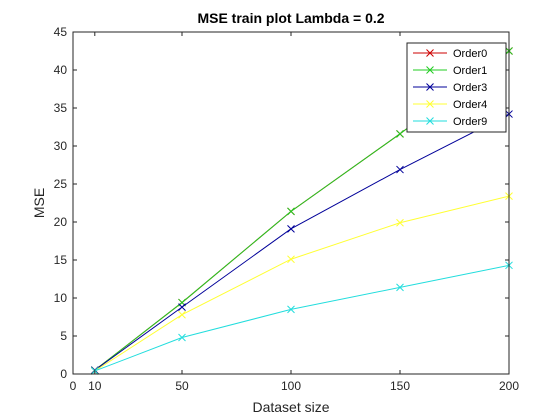  Describe the element at coordinates (470, 105) in the screenshot. I see `legend-label-order4: Order4` at that location.